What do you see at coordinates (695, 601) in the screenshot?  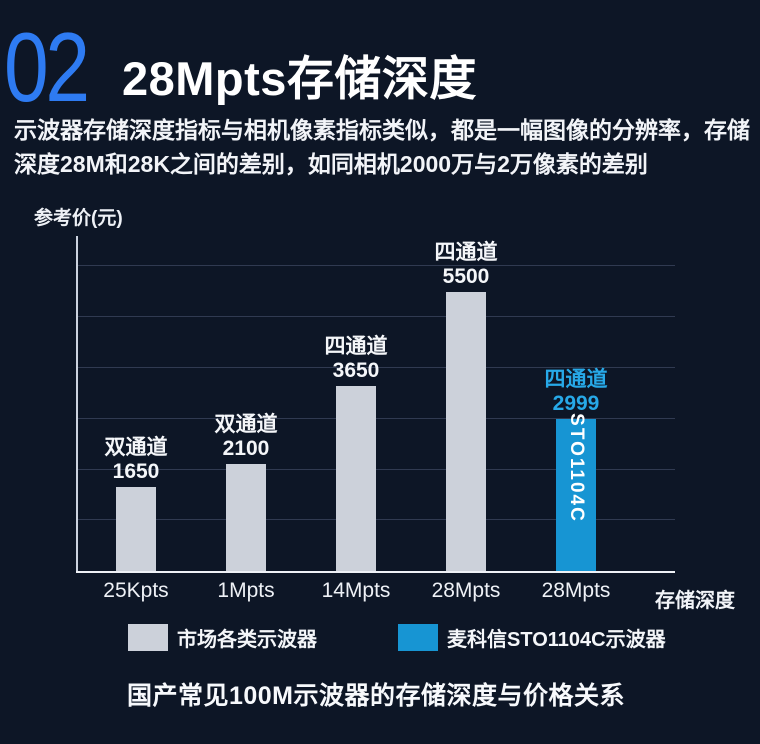 I see `x-axis-title: 存储深度` at bounding box center [695, 601].